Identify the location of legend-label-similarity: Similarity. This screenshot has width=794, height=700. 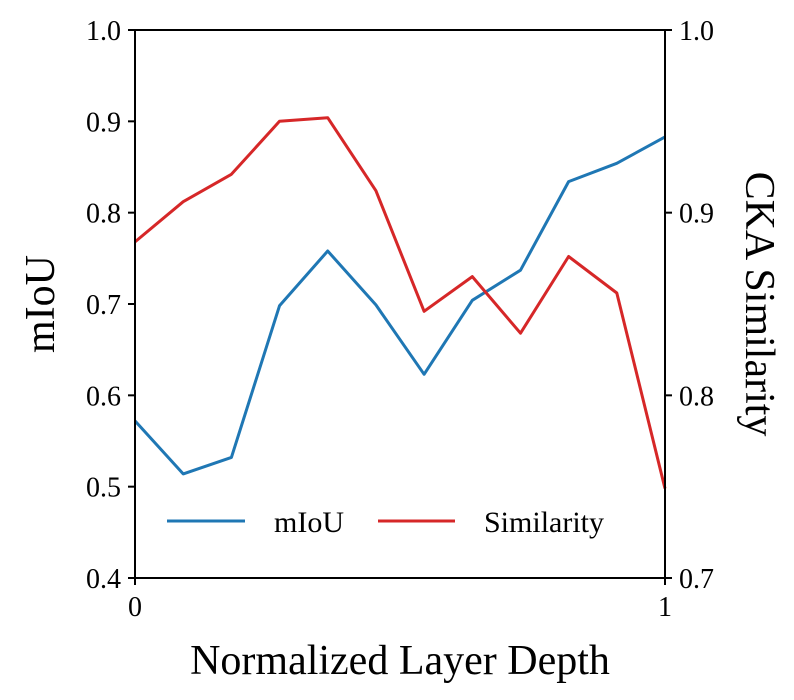
(544, 522).